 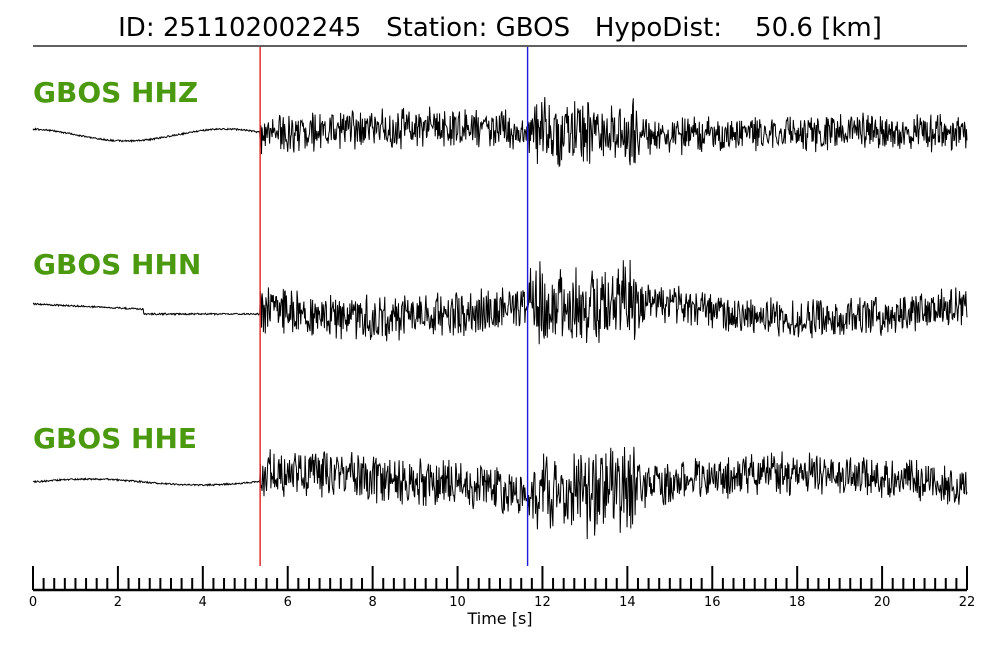 What do you see at coordinates (627, 602) in the screenshot?
I see `x-tick-label: 14` at bounding box center [627, 602].